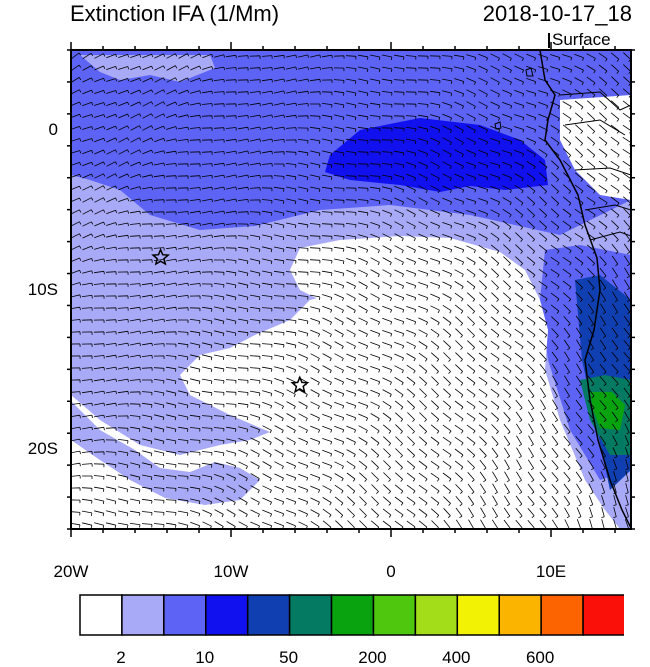 This screenshot has height=667, width=650. I want to click on x-tick-label: 0, so click(391, 571).